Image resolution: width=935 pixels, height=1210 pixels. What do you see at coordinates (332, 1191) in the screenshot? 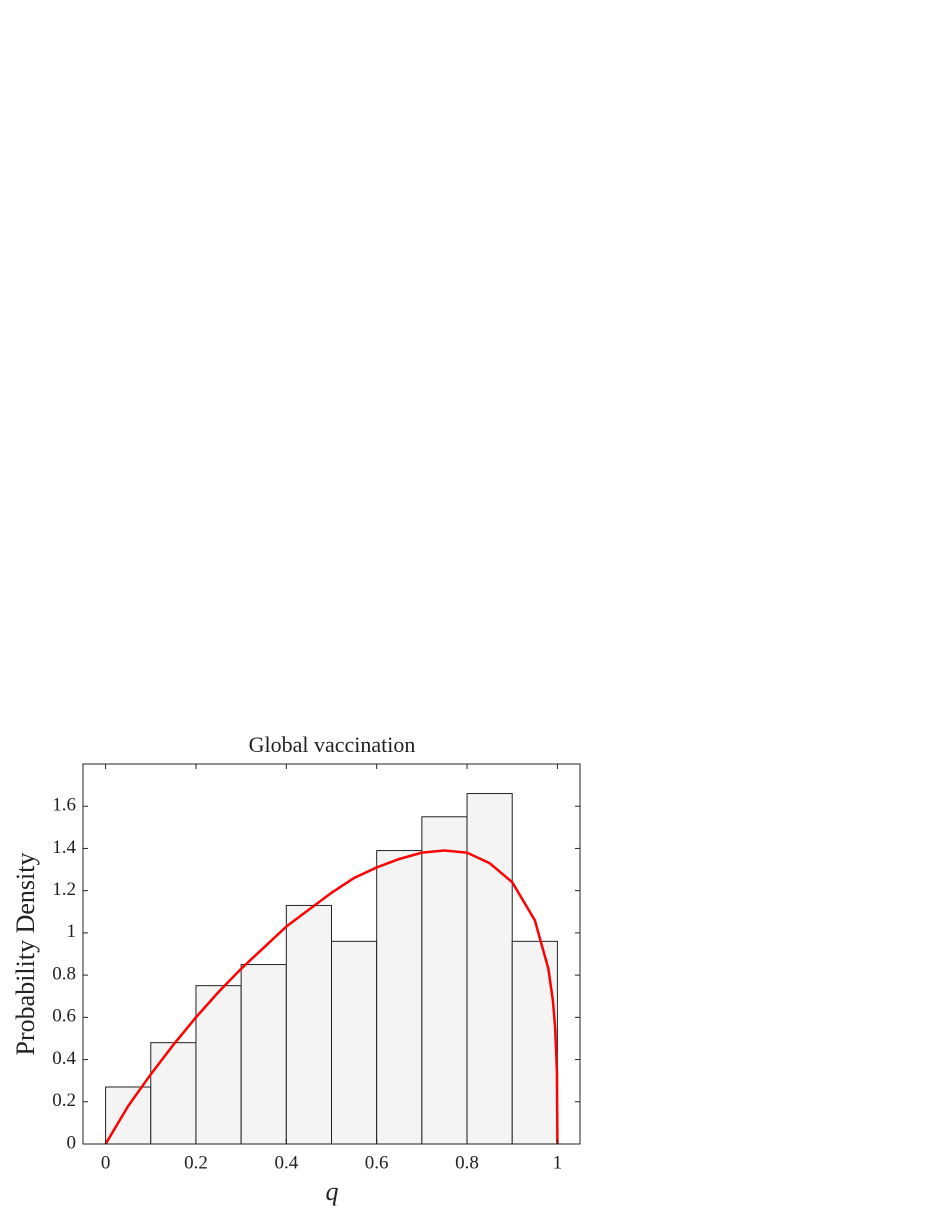
I see `x-axis-label: q` at bounding box center [332, 1191].